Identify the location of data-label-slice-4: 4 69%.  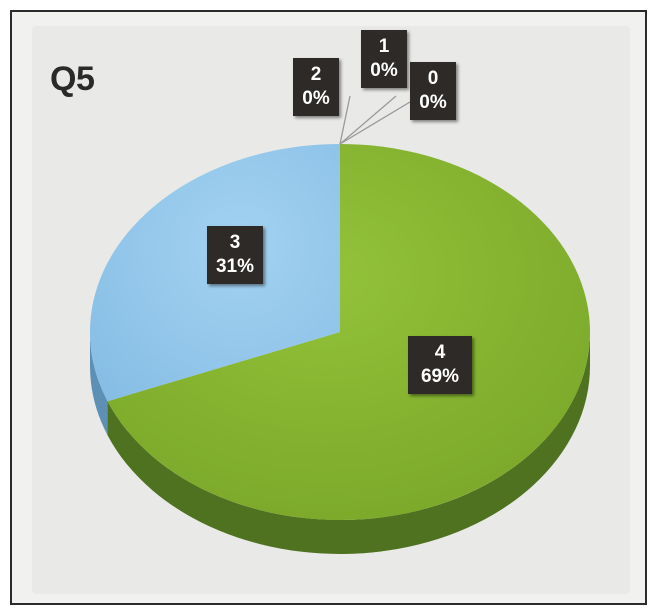
(440, 365).